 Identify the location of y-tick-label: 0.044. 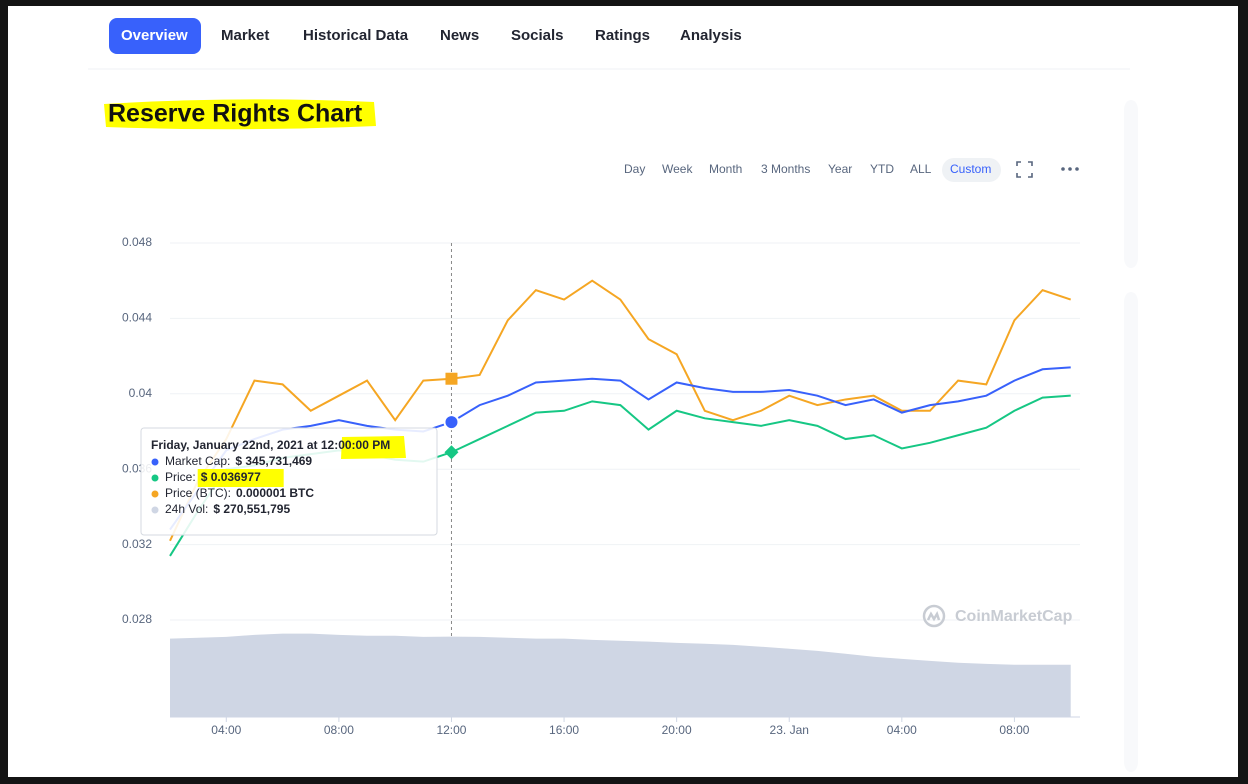
(137, 318).